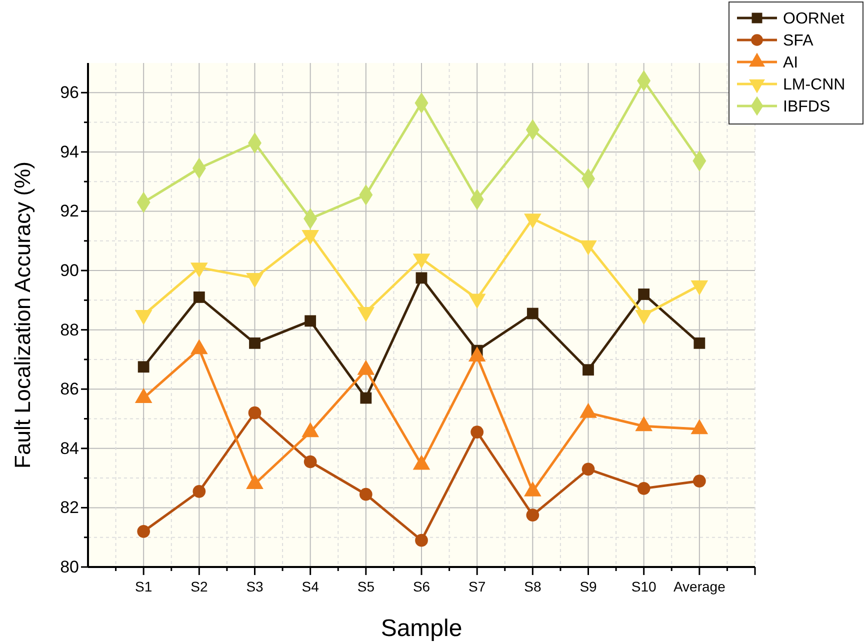  What do you see at coordinates (69, 92) in the screenshot?
I see `y-tick-label: 96` at bounding box center [69, 92].